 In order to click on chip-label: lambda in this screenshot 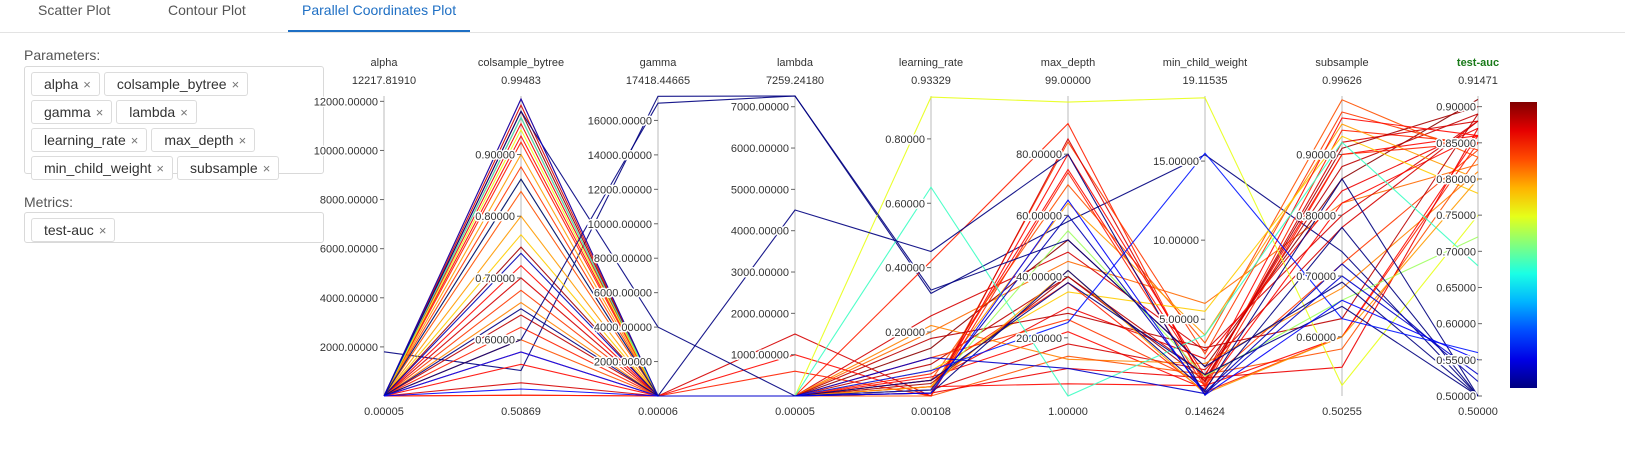, I will do `click(152, 112)`.